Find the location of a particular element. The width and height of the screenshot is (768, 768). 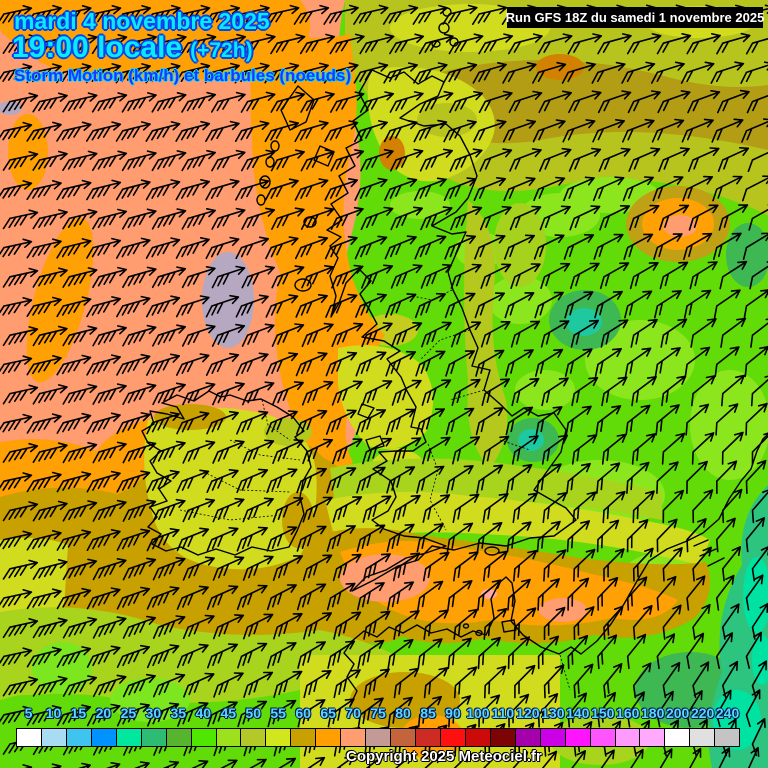

legend-value: 5 is located at coordinates (28, 713).